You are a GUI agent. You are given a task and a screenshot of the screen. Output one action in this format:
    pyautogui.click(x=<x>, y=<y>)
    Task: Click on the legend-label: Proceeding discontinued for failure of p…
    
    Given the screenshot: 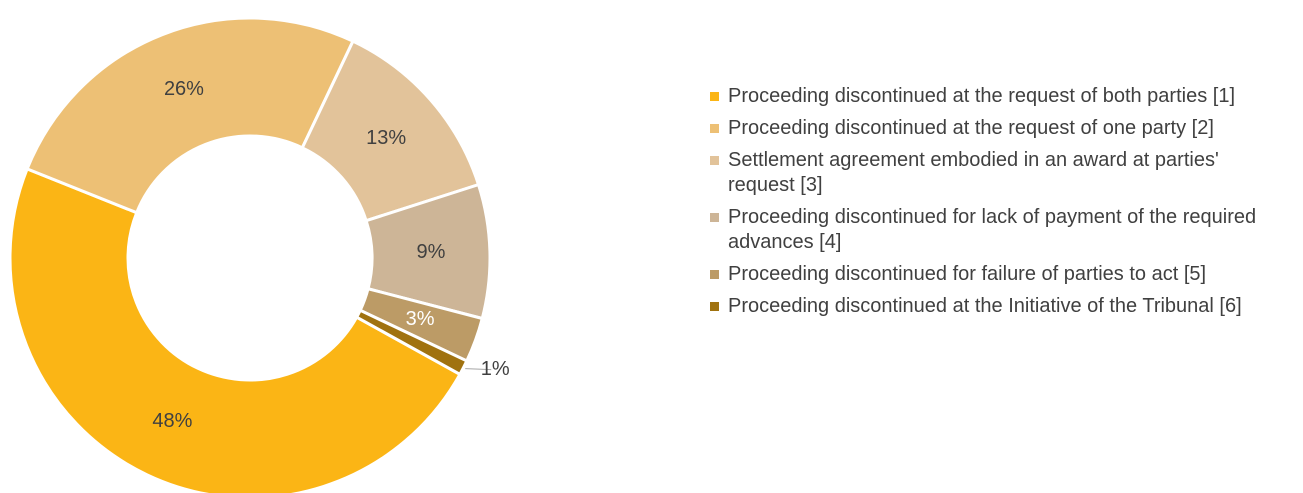 What is the action you would take?
    pyautogui.click(x=967, y=274)
    